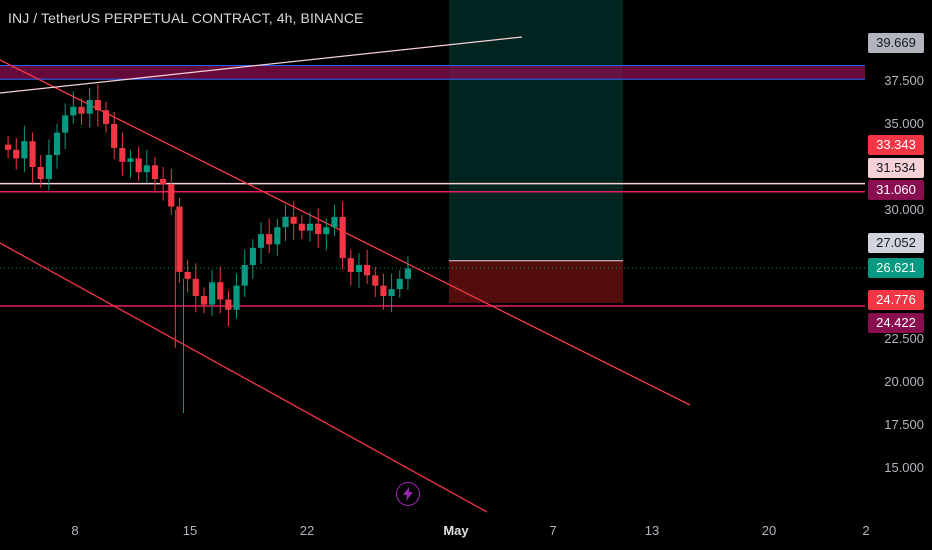 This screenshot has height=550, width=932. Describe the element at coordinates (432, 72) in the screenshot. I see `resistance-zone` at that location.